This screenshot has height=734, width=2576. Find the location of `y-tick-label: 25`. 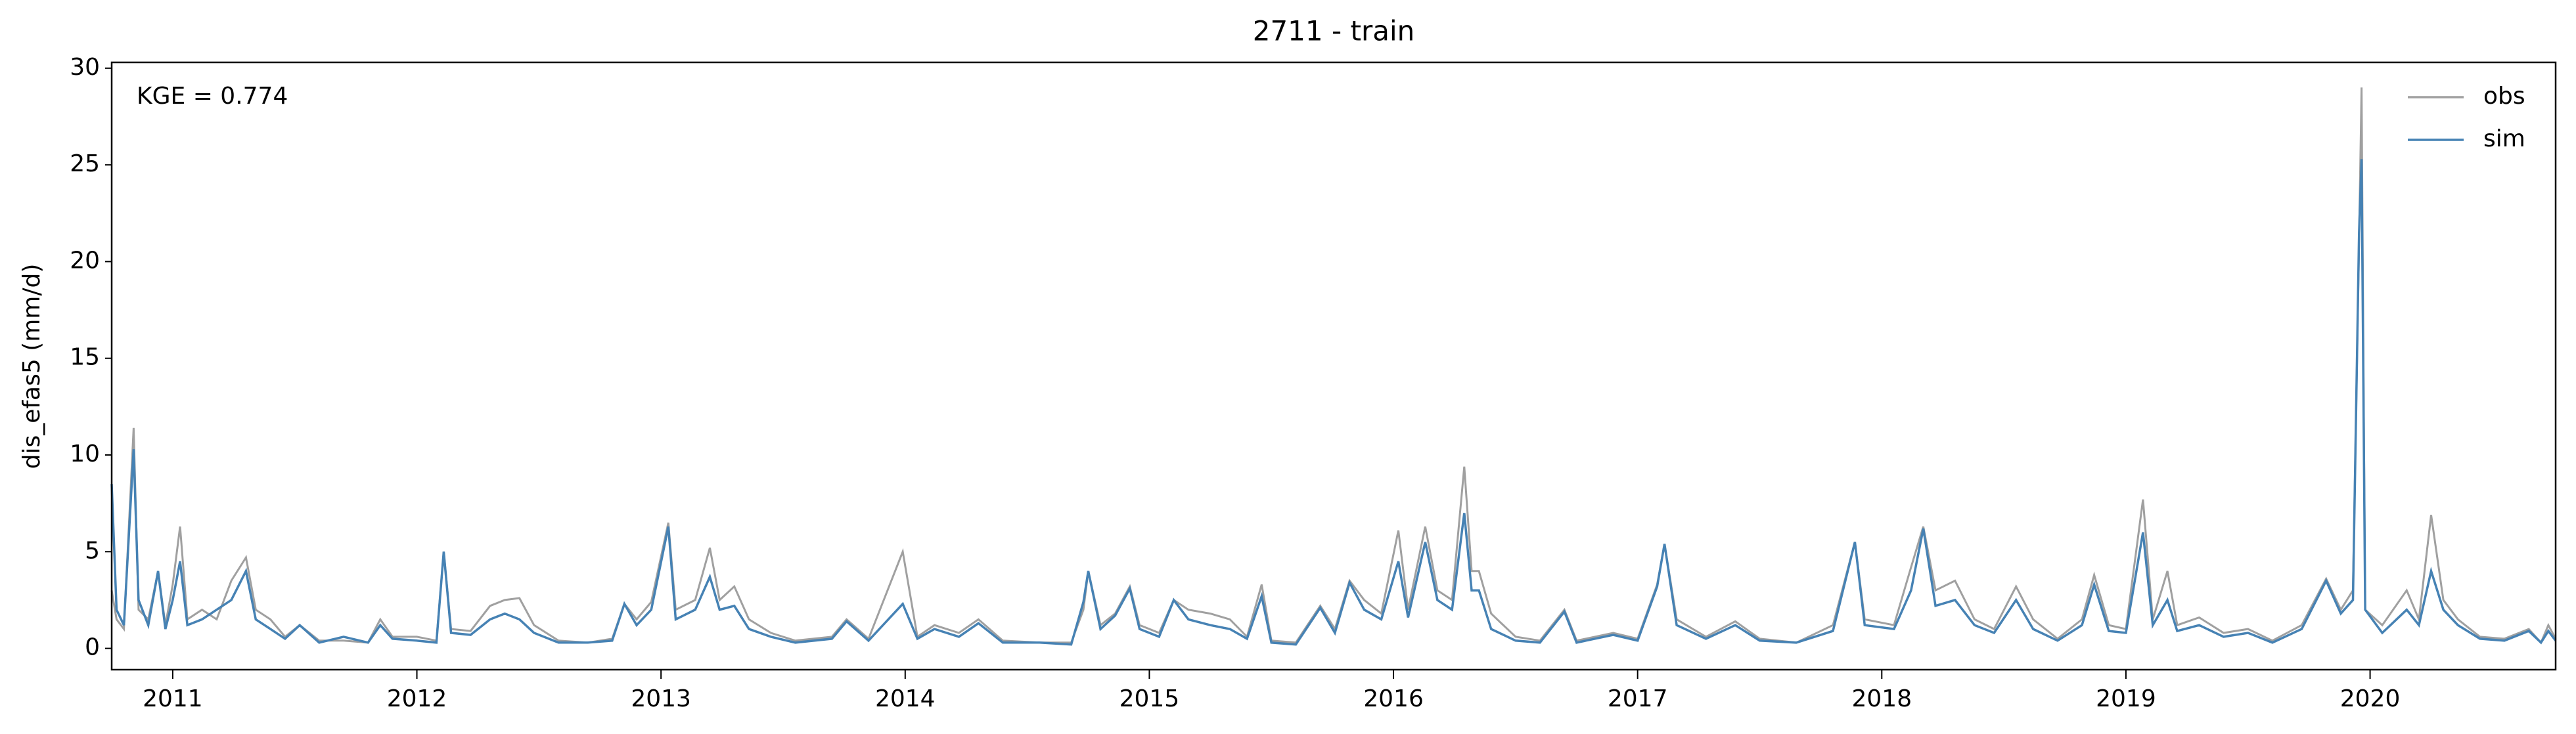

y-tick-label: 25 is located at coordinates (85, 163).